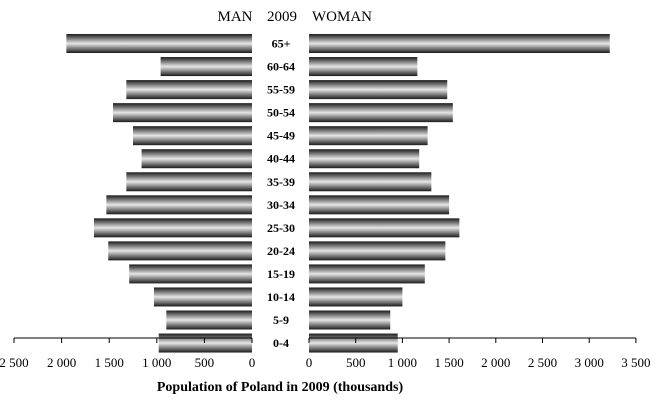 The image size is (662, 402). What do you see at coordinates (234, 17) in the screenshot?
I see `header-man: MAN` at bounding box center [234, 17].